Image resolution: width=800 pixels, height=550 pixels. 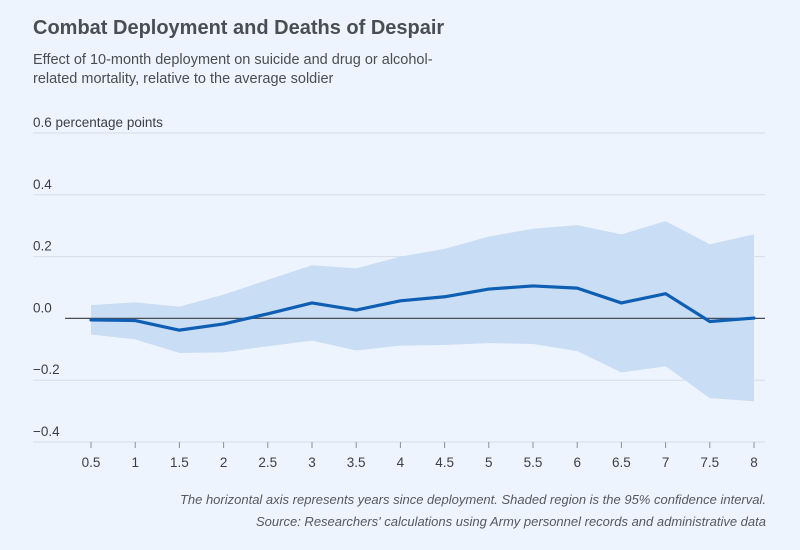 I want to click on y-tick-label: −0.2, so click(x=46, y=369).